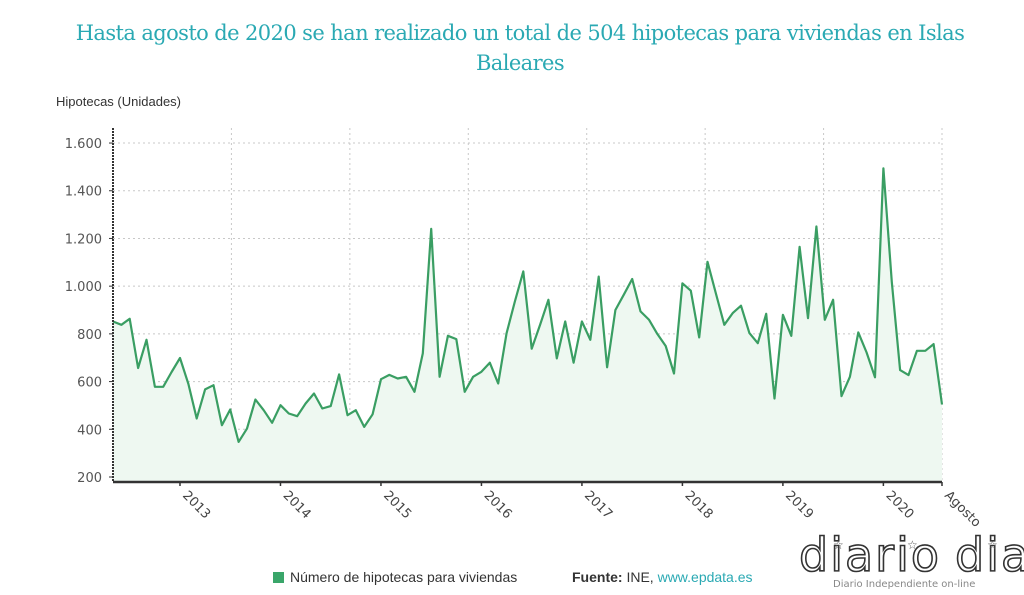 This screenshot has width=1024, height=595. Describe the element at coordinates (598, 505) in the screenshot. I see `x-tick-label: 2017` at that location.